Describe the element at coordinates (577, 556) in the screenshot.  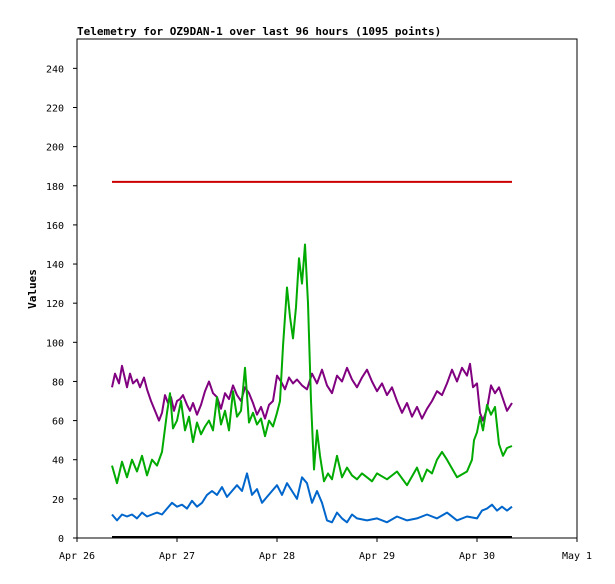
I see `x-tick-label: May 1` at that location.